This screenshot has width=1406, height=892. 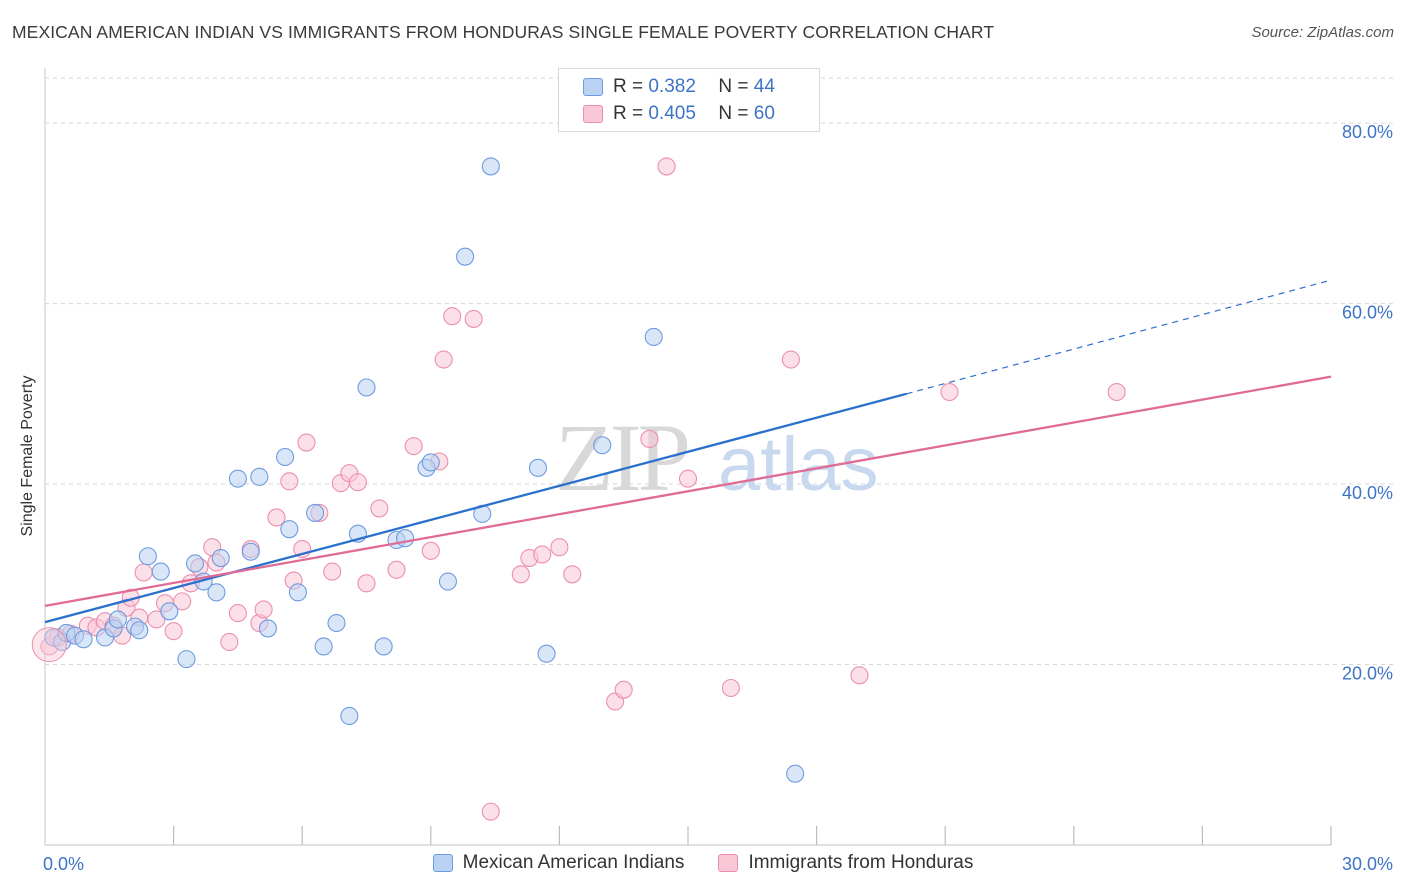 I want to click on legend-n-value: 60, so click(x=764, y=113).